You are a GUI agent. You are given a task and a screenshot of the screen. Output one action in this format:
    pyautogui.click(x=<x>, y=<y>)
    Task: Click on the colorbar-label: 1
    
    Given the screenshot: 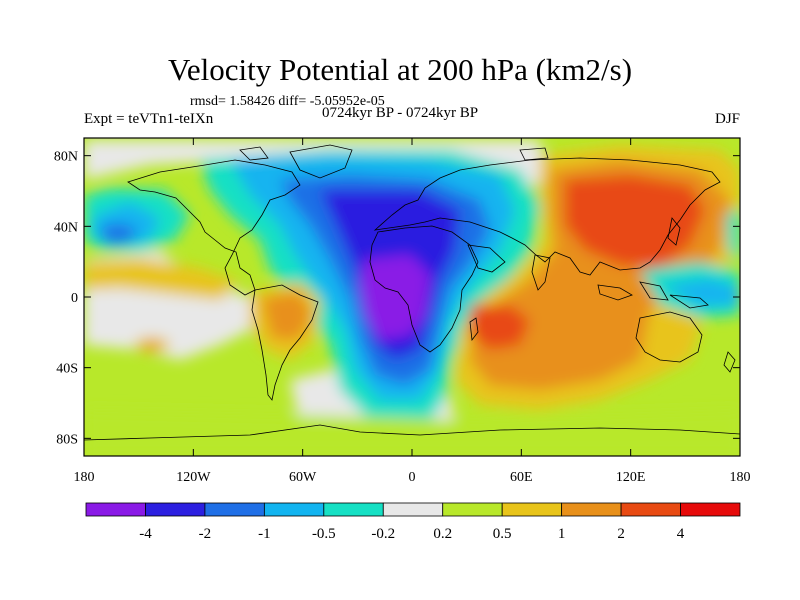 What is the action you would take?
    pyautogui.click(x=562, y=534)
    